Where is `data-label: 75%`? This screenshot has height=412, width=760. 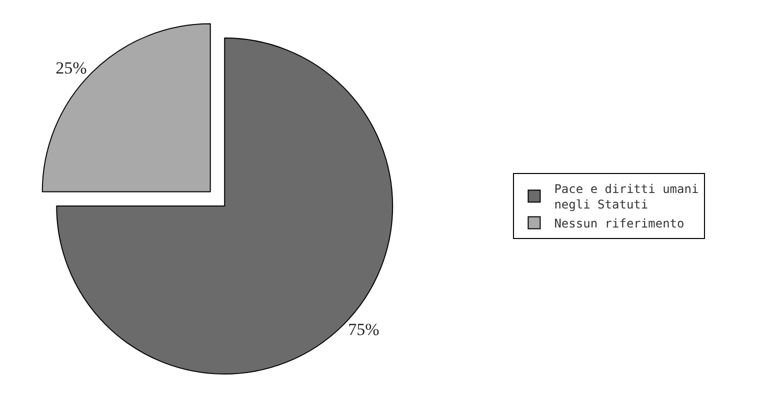 data-label: 75% is located at coordinates (364, 330).